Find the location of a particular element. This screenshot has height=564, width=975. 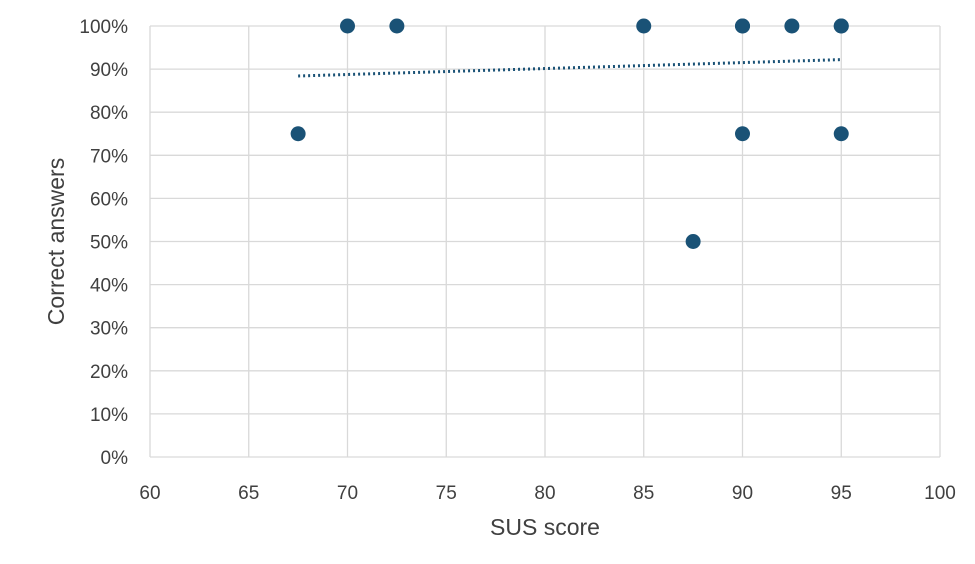

y-tick-label: 90% is located at coordinates (109, 70).